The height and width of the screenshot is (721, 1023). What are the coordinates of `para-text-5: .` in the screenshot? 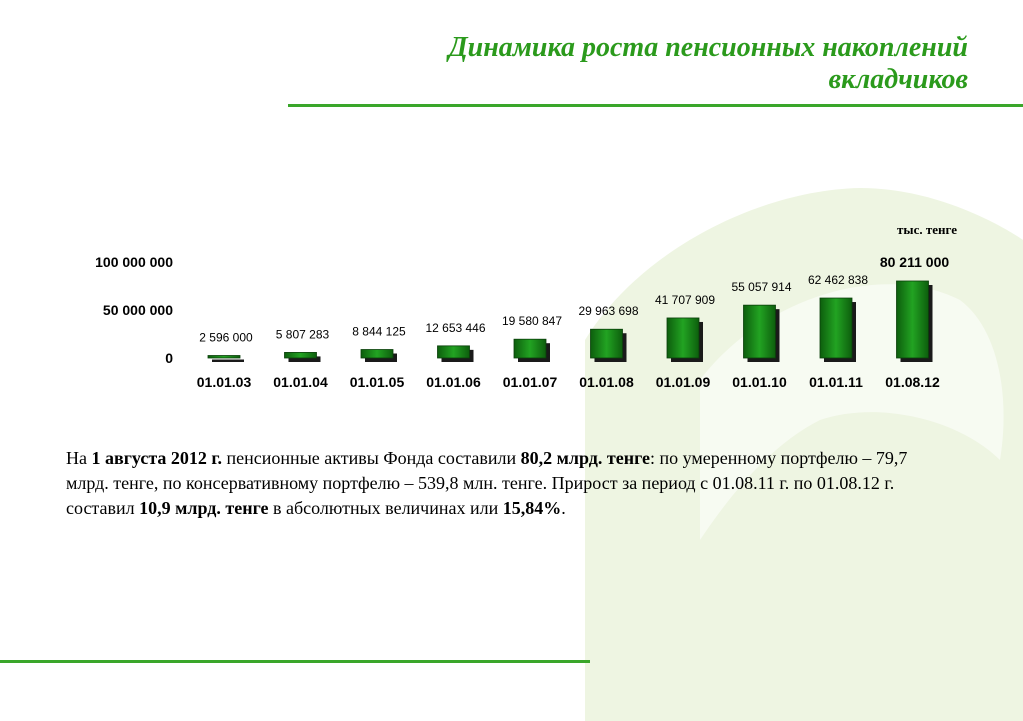 It's located at (563, 508).